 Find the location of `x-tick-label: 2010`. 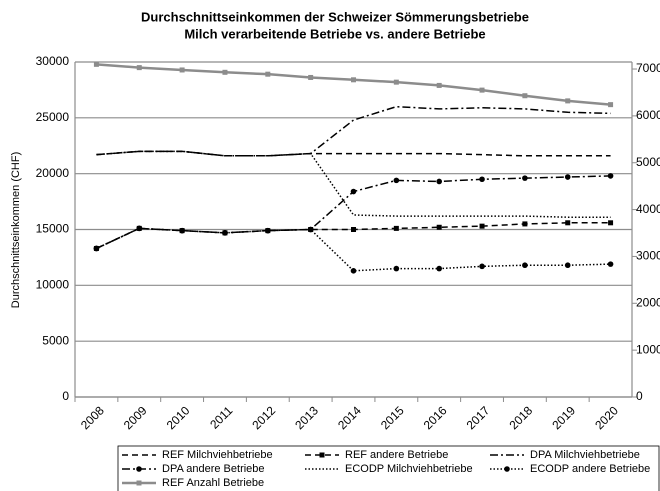

x-tick-label: 2010 is located at coordinates (178, 417).